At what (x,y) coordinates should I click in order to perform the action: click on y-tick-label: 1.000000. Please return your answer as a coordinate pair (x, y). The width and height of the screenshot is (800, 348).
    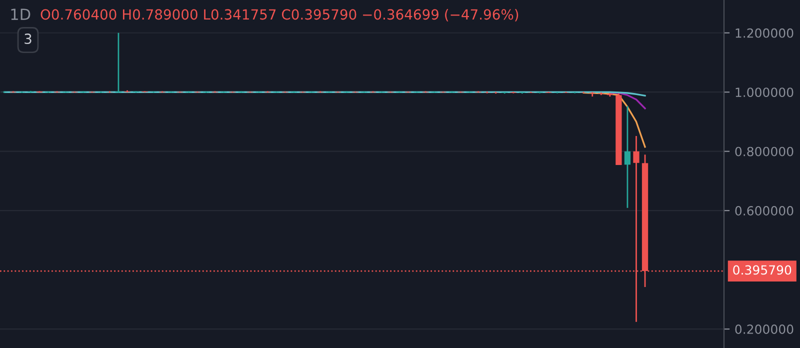
    Looking at the image, I should click on (765, 93).